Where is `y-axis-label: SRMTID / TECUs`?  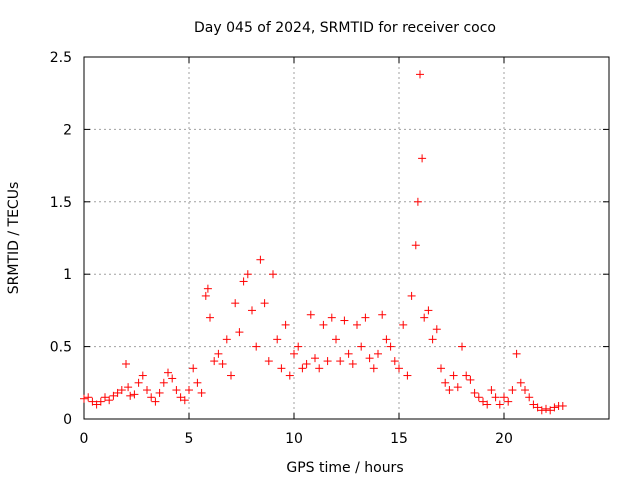
y-axis-label: SRMTID / TECUs is located at coordinates (14, 238).